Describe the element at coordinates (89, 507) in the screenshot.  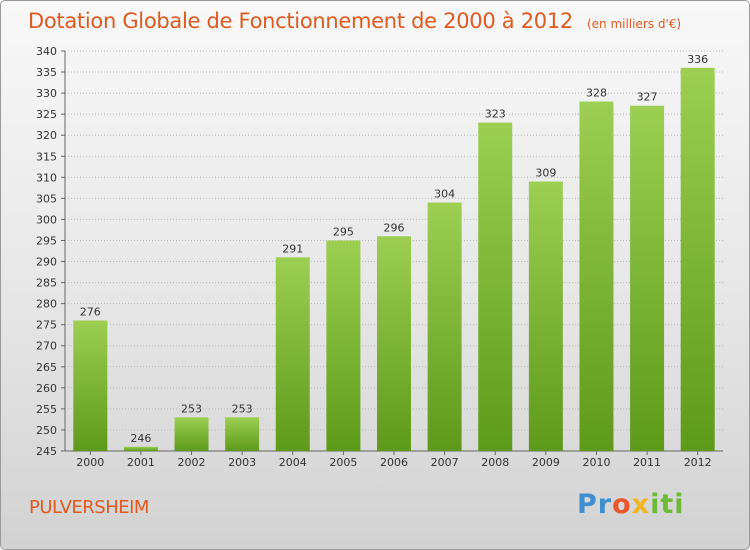
I see `commune-name: PULVERSHEIM` at that location.